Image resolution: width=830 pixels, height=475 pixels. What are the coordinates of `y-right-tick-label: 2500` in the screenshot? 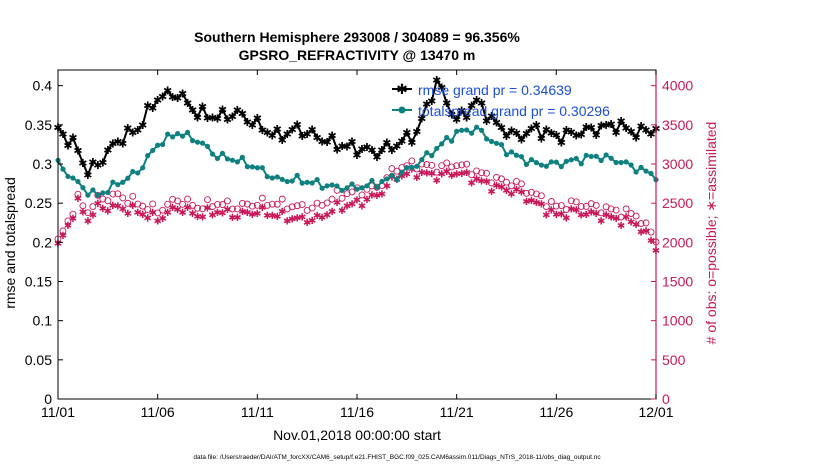 It's located at (677, 203).